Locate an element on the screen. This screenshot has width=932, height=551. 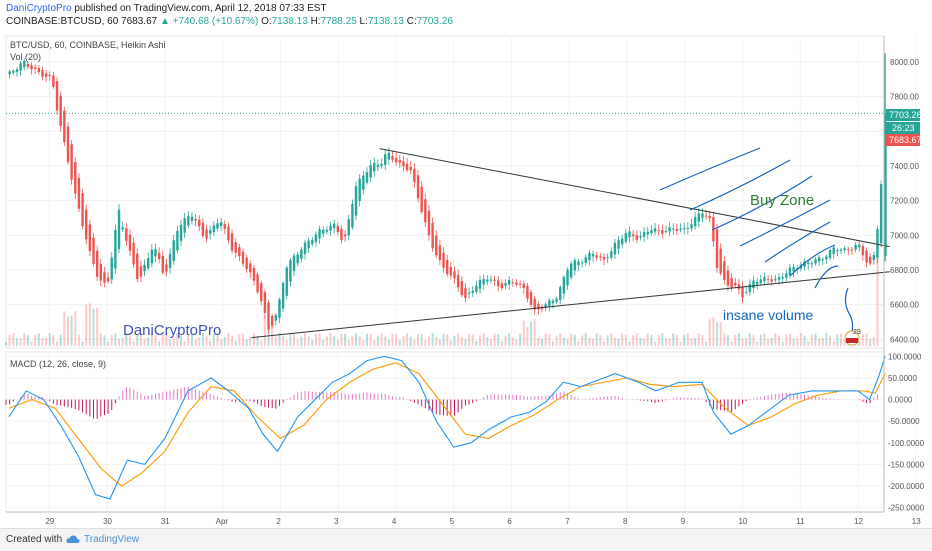
price-tick-label: 8000.00 is located at coordinates (904, 62).